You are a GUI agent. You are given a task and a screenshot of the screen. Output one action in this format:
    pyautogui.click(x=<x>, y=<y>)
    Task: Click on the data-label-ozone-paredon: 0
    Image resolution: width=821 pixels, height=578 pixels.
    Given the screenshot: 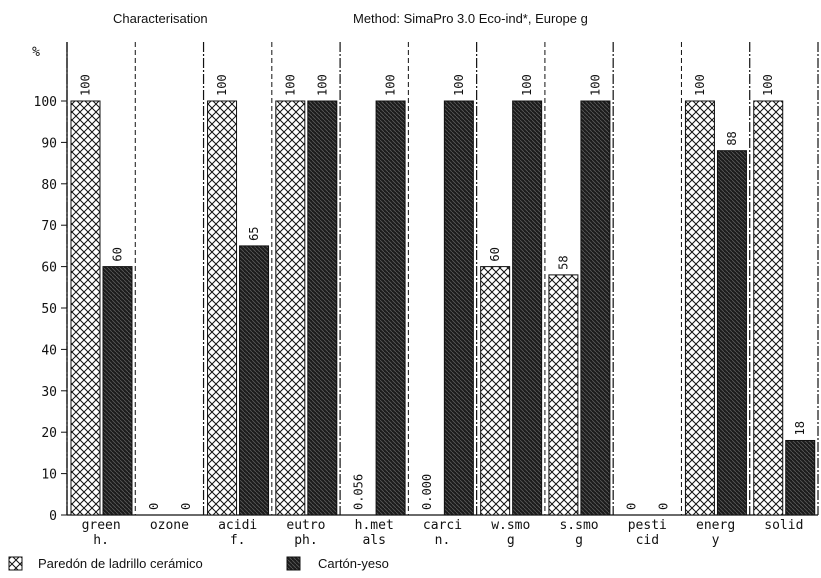 What is the action you would take?
    pyautogui.click(x=154, y=506)
    